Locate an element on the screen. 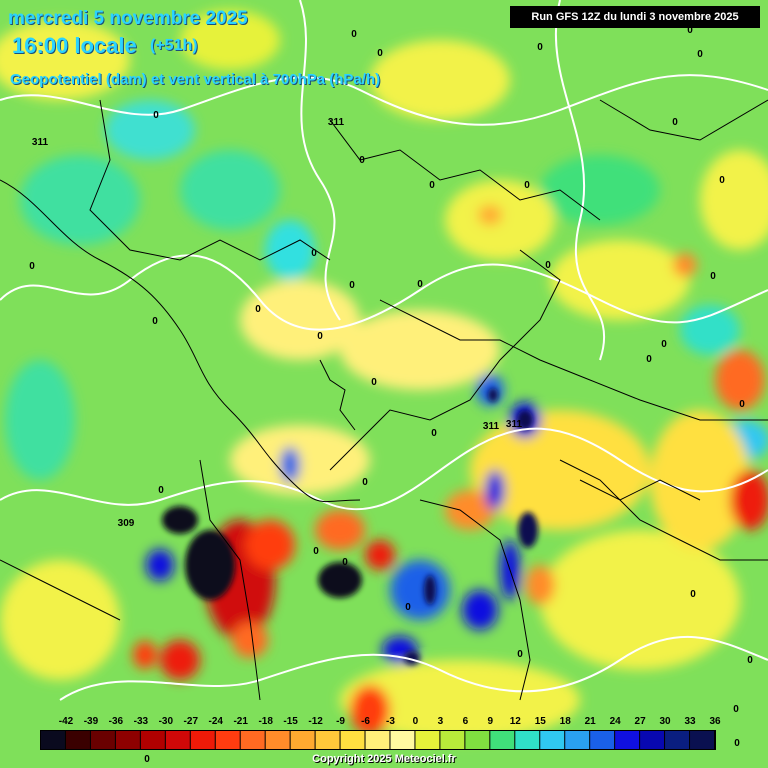 This screenshot has height=768, width=768. contour-label: 309 is located at coordinates (126, 523).